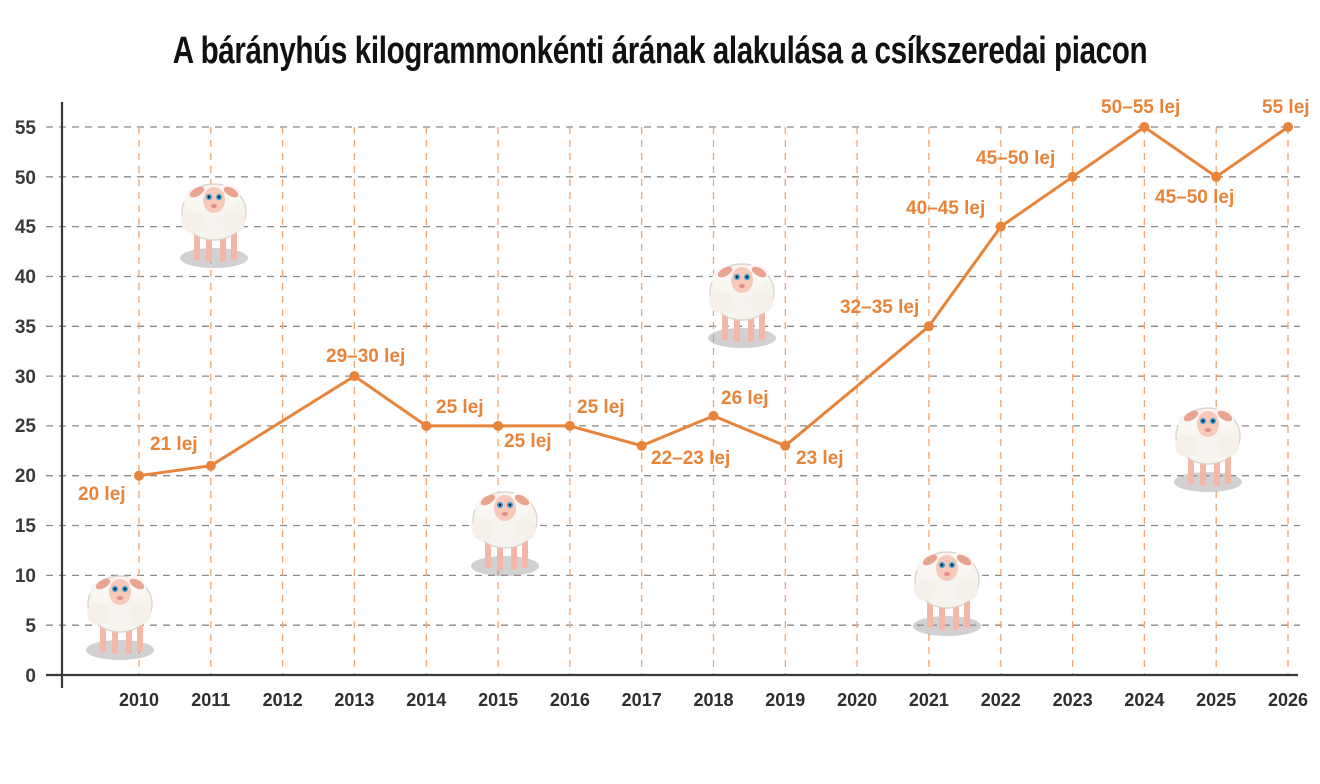 The width and height of the screenshot is (1320, 784). I want to click on x-tick: 2020, so click(857, 700).